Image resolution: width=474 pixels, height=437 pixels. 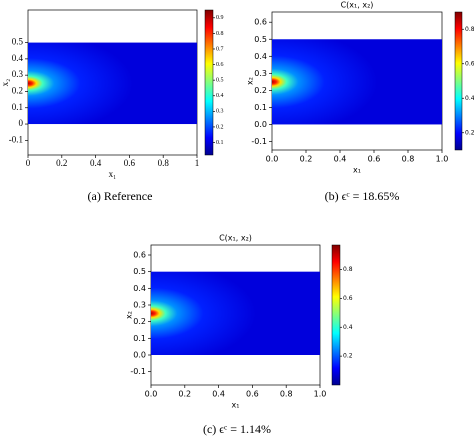 What do you see at coordinates (21, 123) in the screenshot?
I see `y-tick-label: 0` at bounding box center [21, 123].